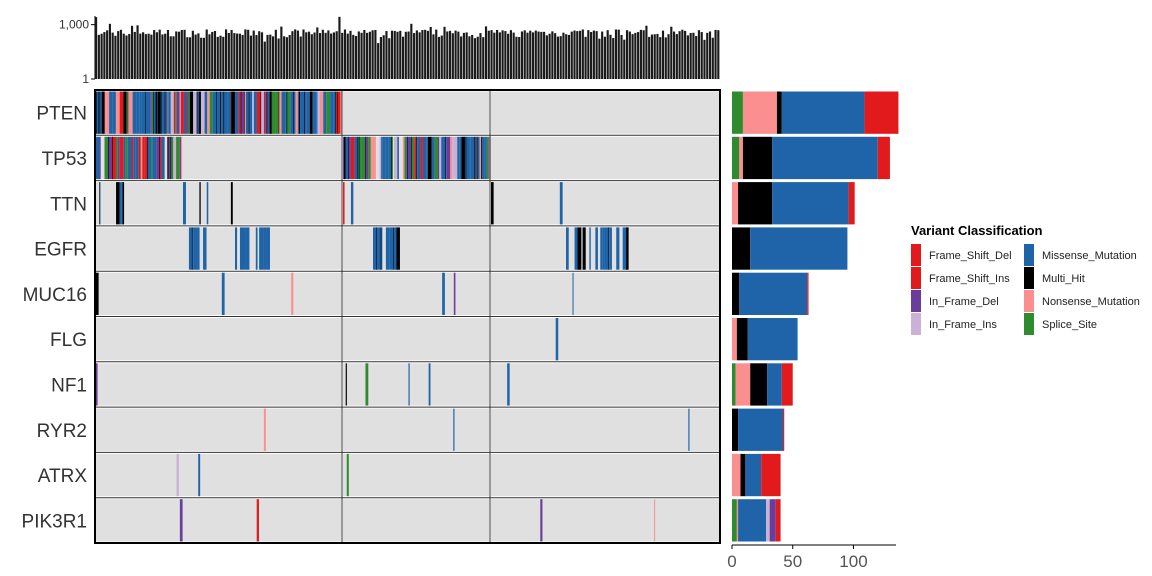 Image resolution: width=1152 pixels, height=576 pixels. What do you see at coordinates (407, 475) in the screenshot?
I see `heatmap-row` at bounding box center [407, 475].